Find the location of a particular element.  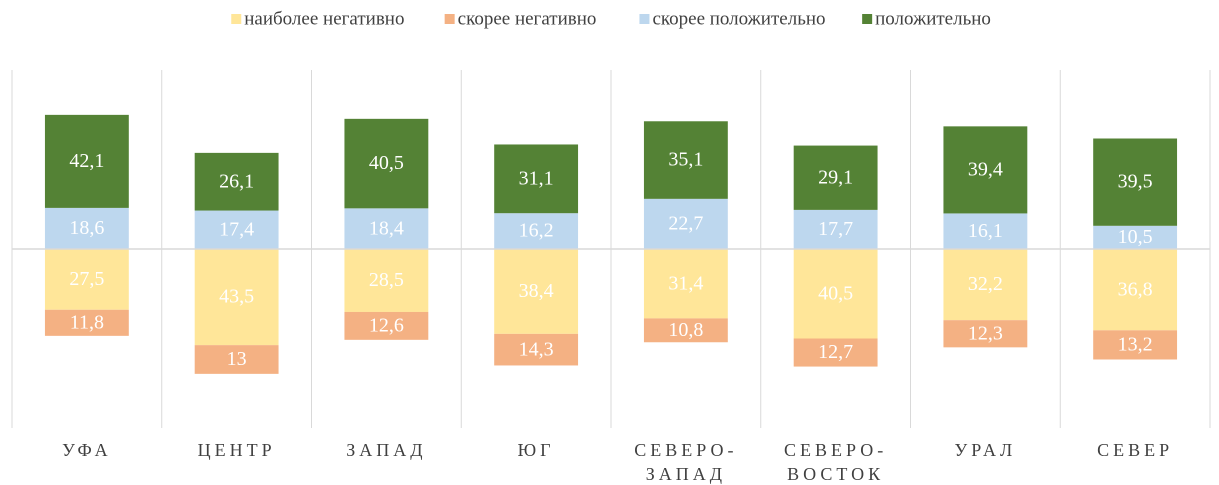

data-label: 12,6 is located at coordinates (386, 325).